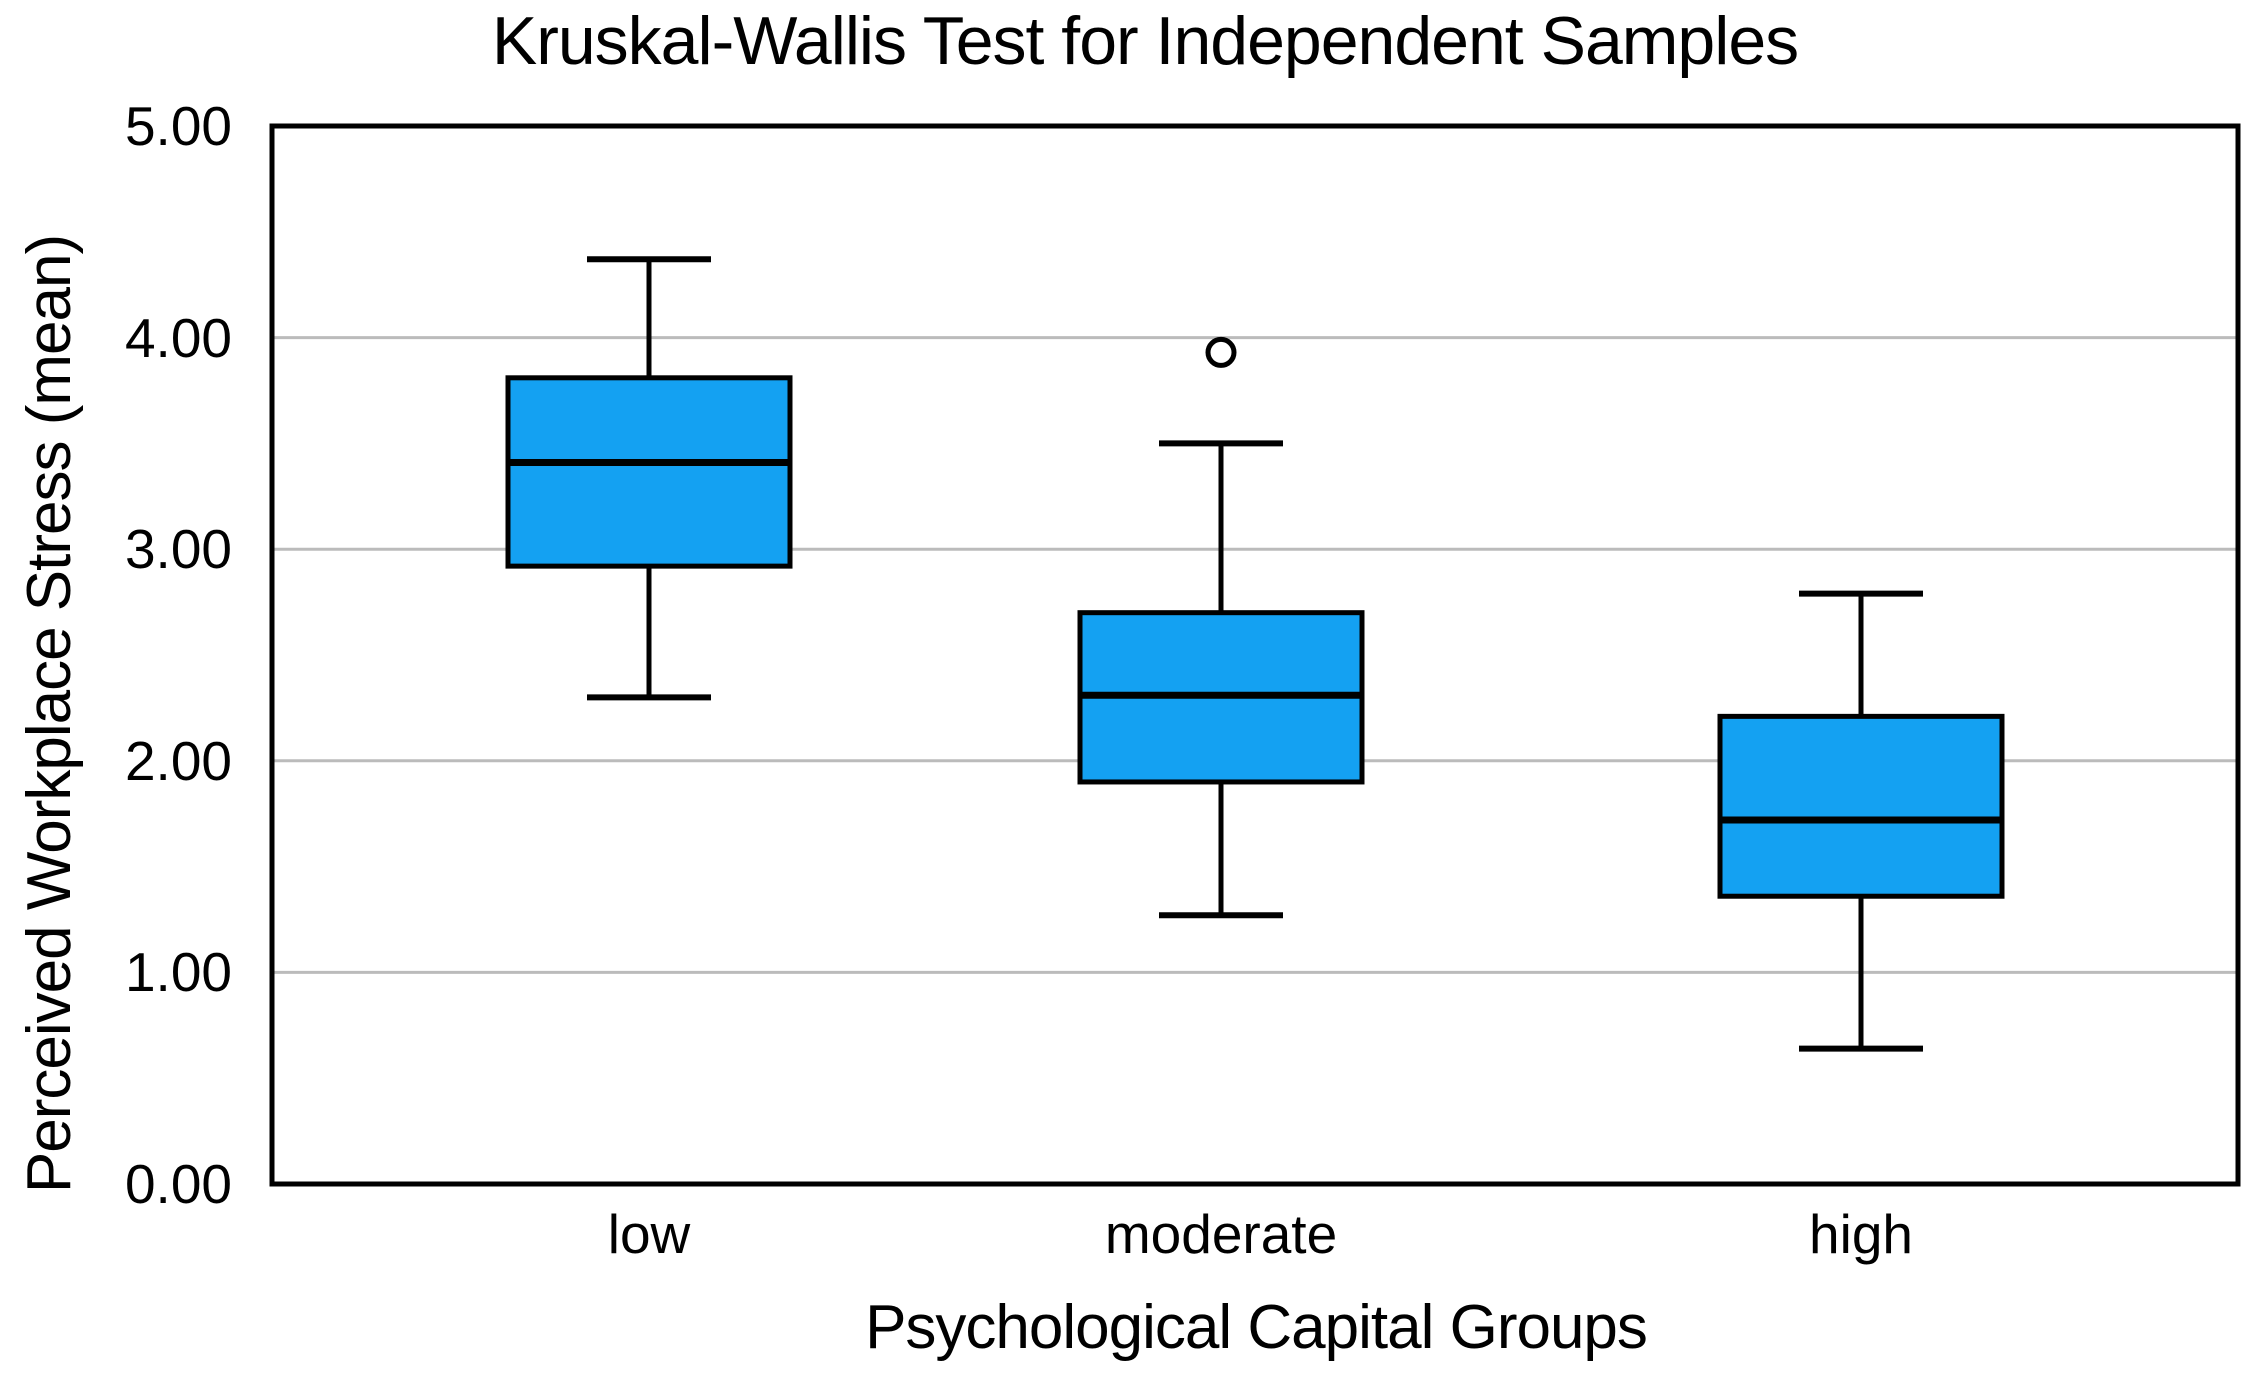 Image resolution: width=2260 pixels, height=1388 pixels. I want to click on x-axis-label: Psychological Capital Groups, so click(1256, 1327).